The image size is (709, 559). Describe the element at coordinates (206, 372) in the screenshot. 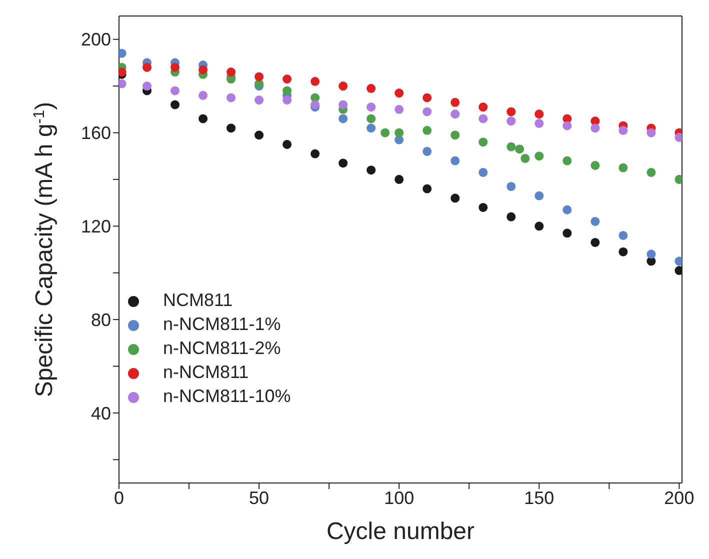

I see `legend-label: n-NCM811` at that location.